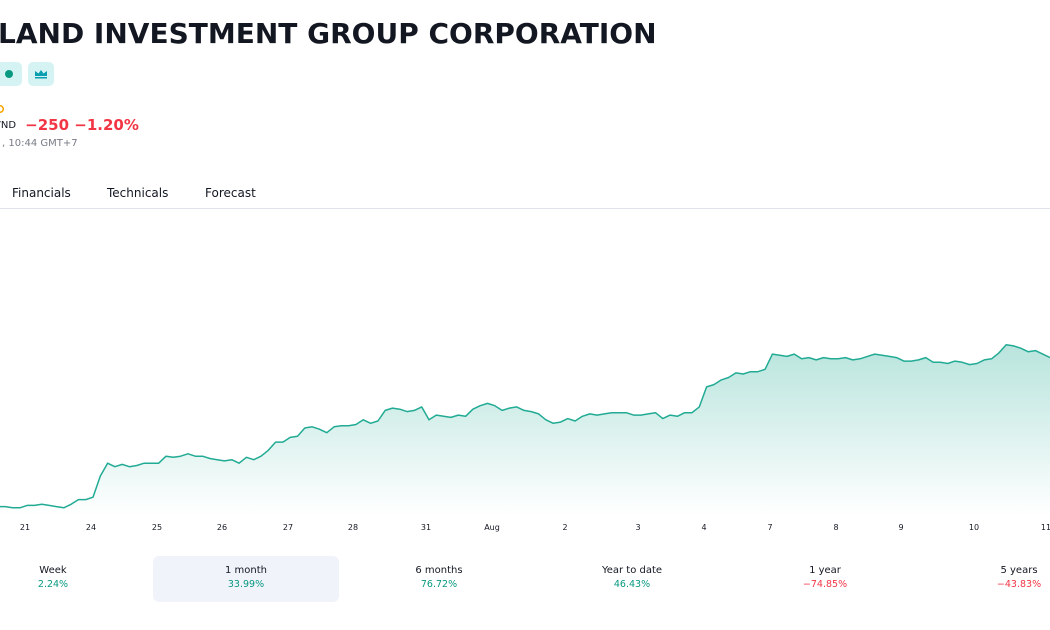 The width and height of the screenshot is (1050, 630). What do you see at coordinates (703, 527) in the screenshot?
I see `x-tick-label: 4` at bounding box center [703, 527].